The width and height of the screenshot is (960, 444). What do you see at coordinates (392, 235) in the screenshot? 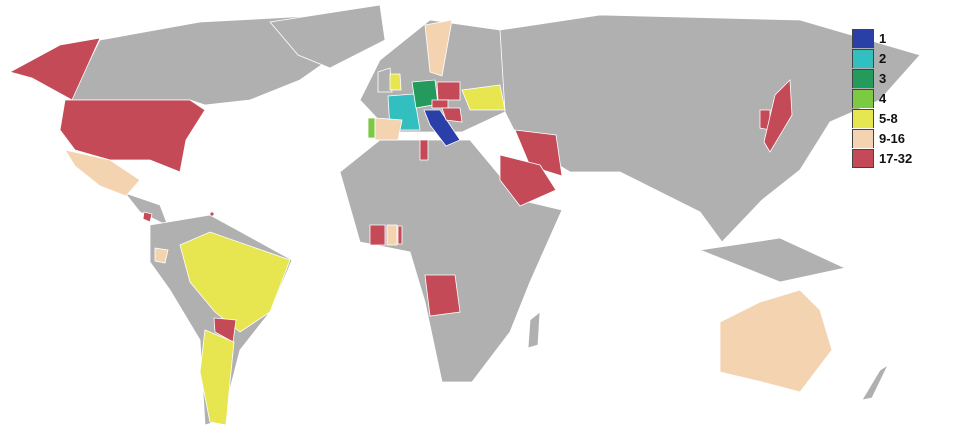
I see `ghana` at bounding box center [392, 235].